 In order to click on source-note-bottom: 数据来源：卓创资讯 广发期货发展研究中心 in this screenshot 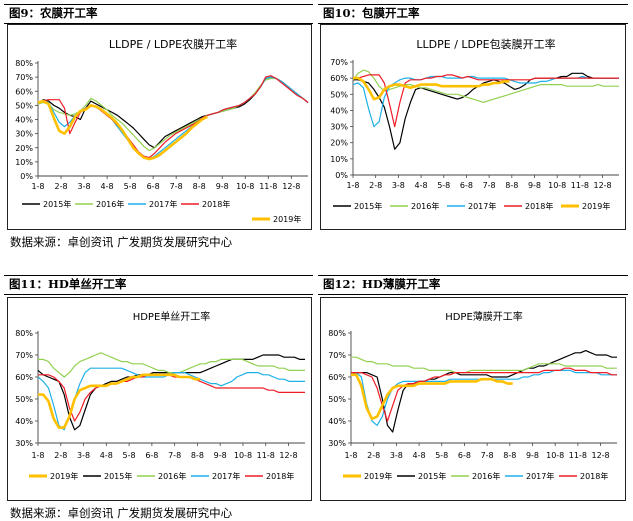, I will do `click(121, 513)`.